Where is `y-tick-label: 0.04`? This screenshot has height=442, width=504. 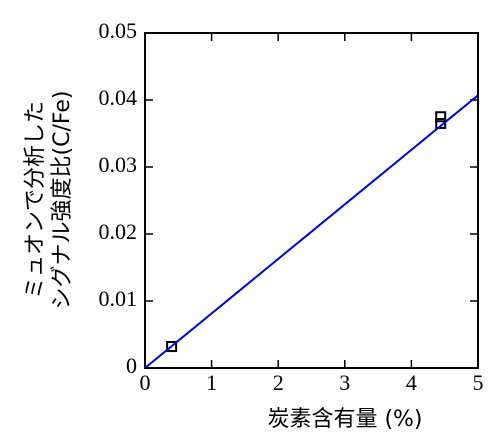 y-tick-label: 0.04 is located at coordinates (118, 97).